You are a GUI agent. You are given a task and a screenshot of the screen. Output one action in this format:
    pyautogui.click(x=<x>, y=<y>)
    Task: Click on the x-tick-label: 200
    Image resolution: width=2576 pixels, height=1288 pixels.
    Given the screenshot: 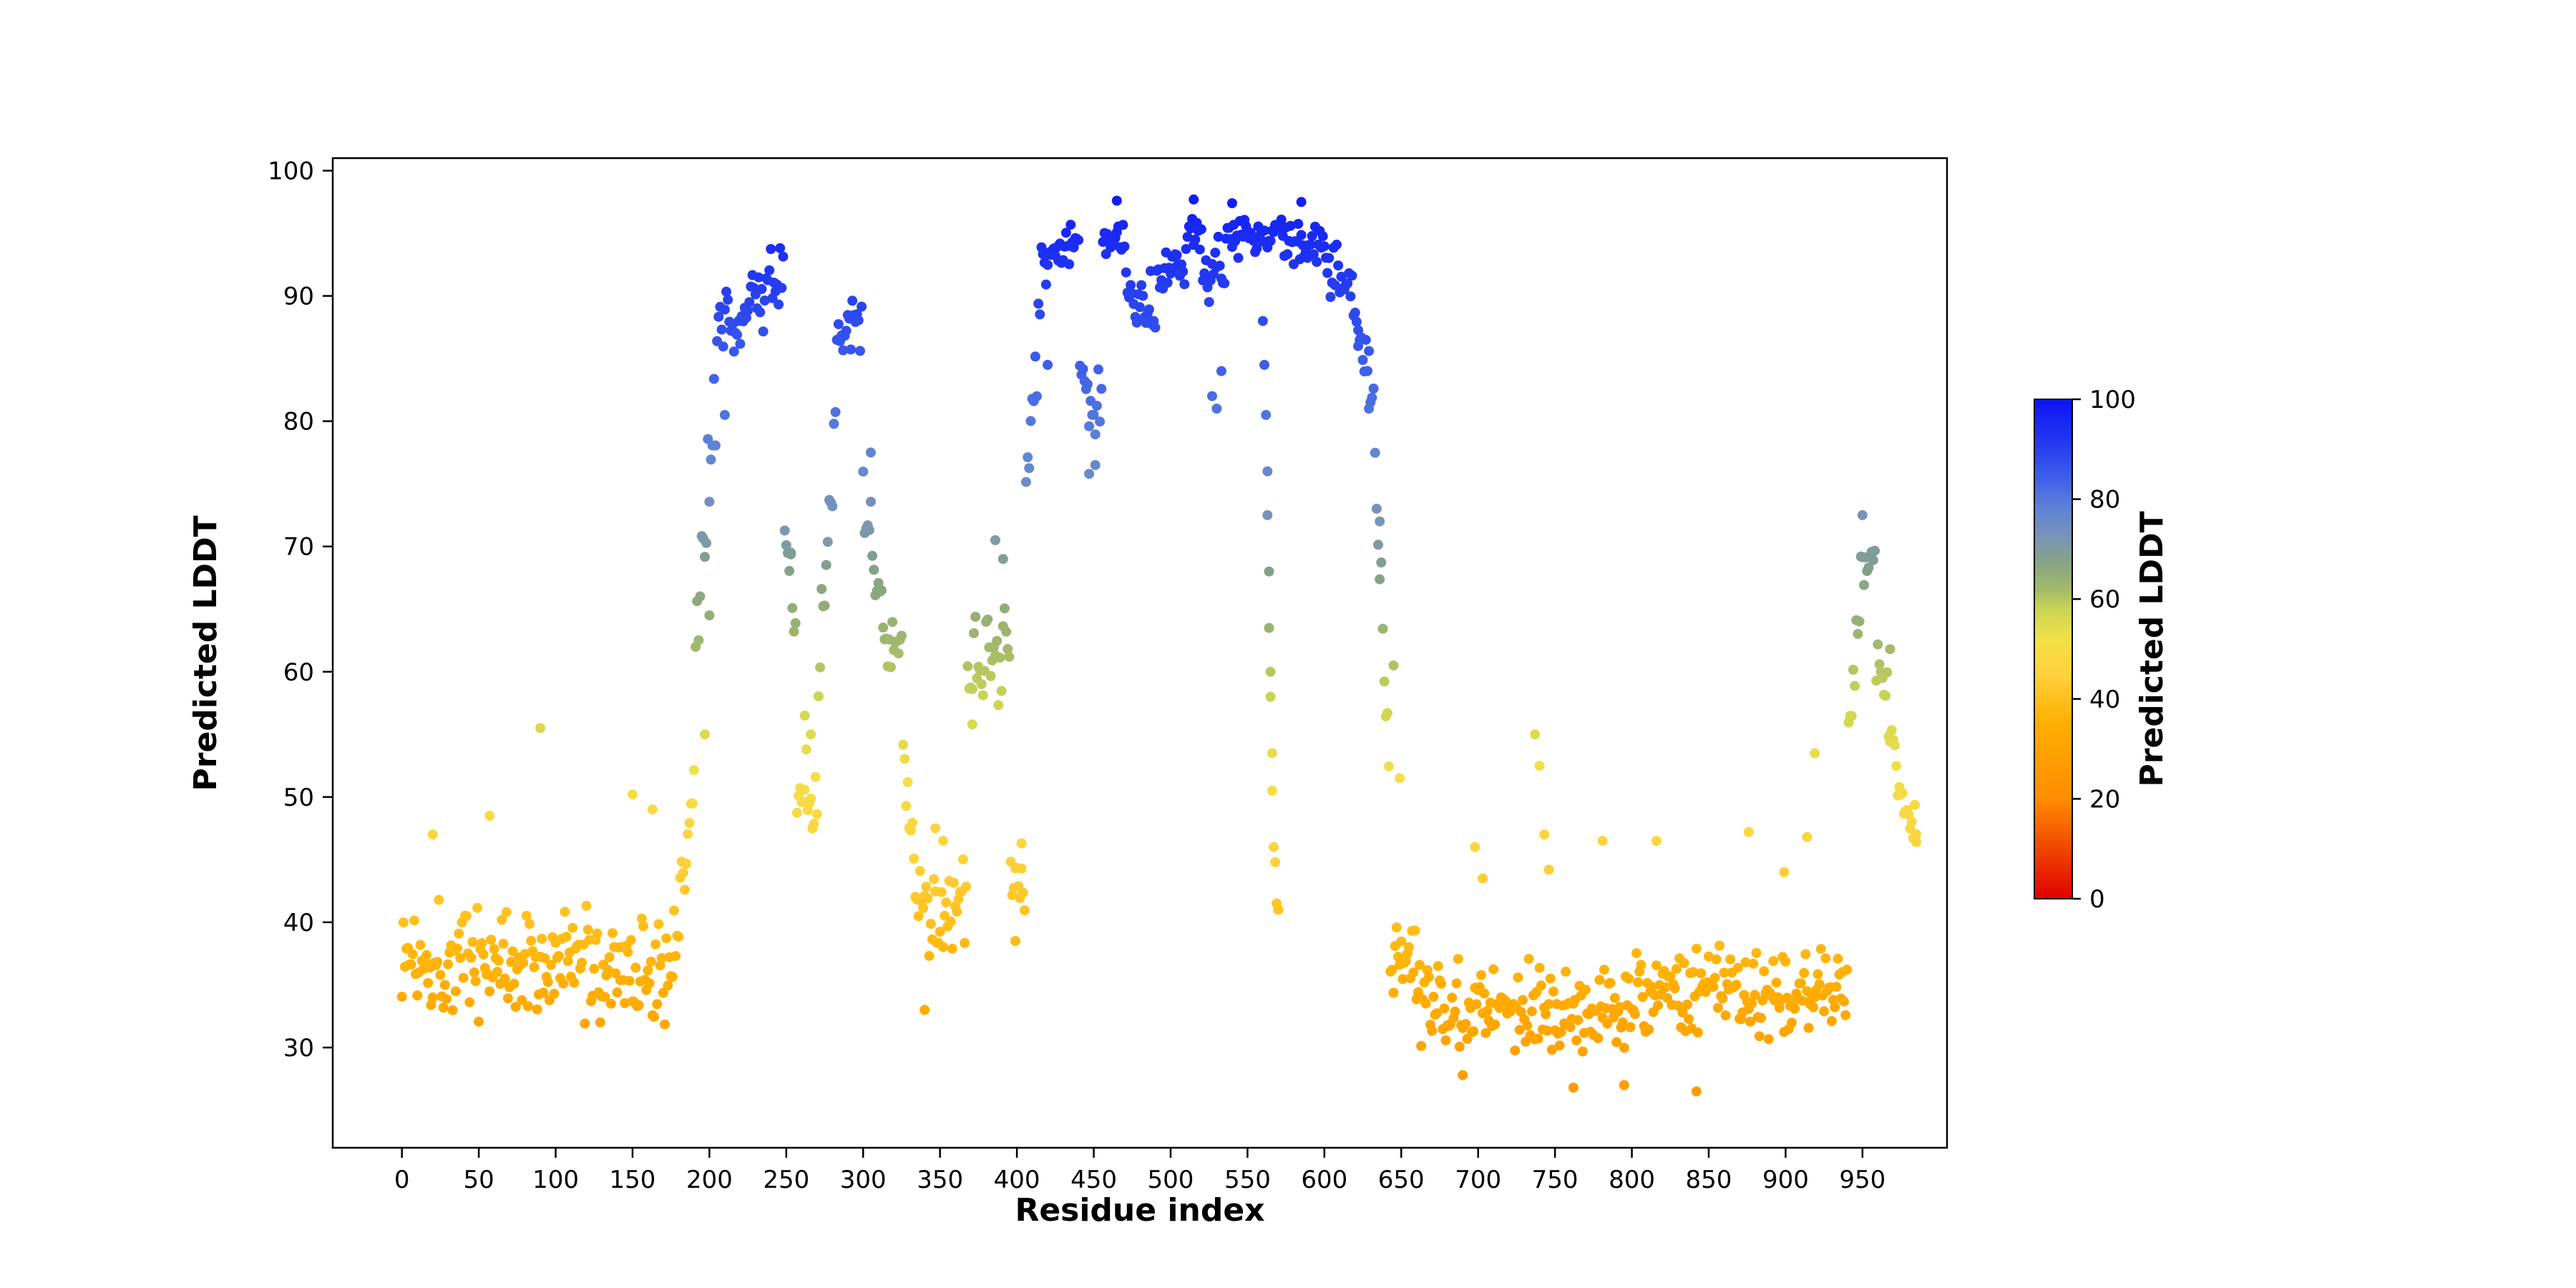 What is the action you would take?
    pyautogui.click(x=709, y=1180)
    